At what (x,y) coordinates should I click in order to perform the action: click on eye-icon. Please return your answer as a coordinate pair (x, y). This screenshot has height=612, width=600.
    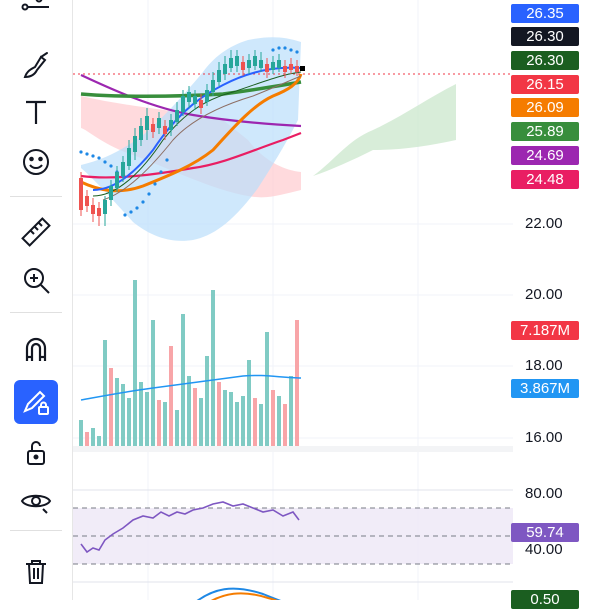
    Looking at the image, I should click on (36, 504).